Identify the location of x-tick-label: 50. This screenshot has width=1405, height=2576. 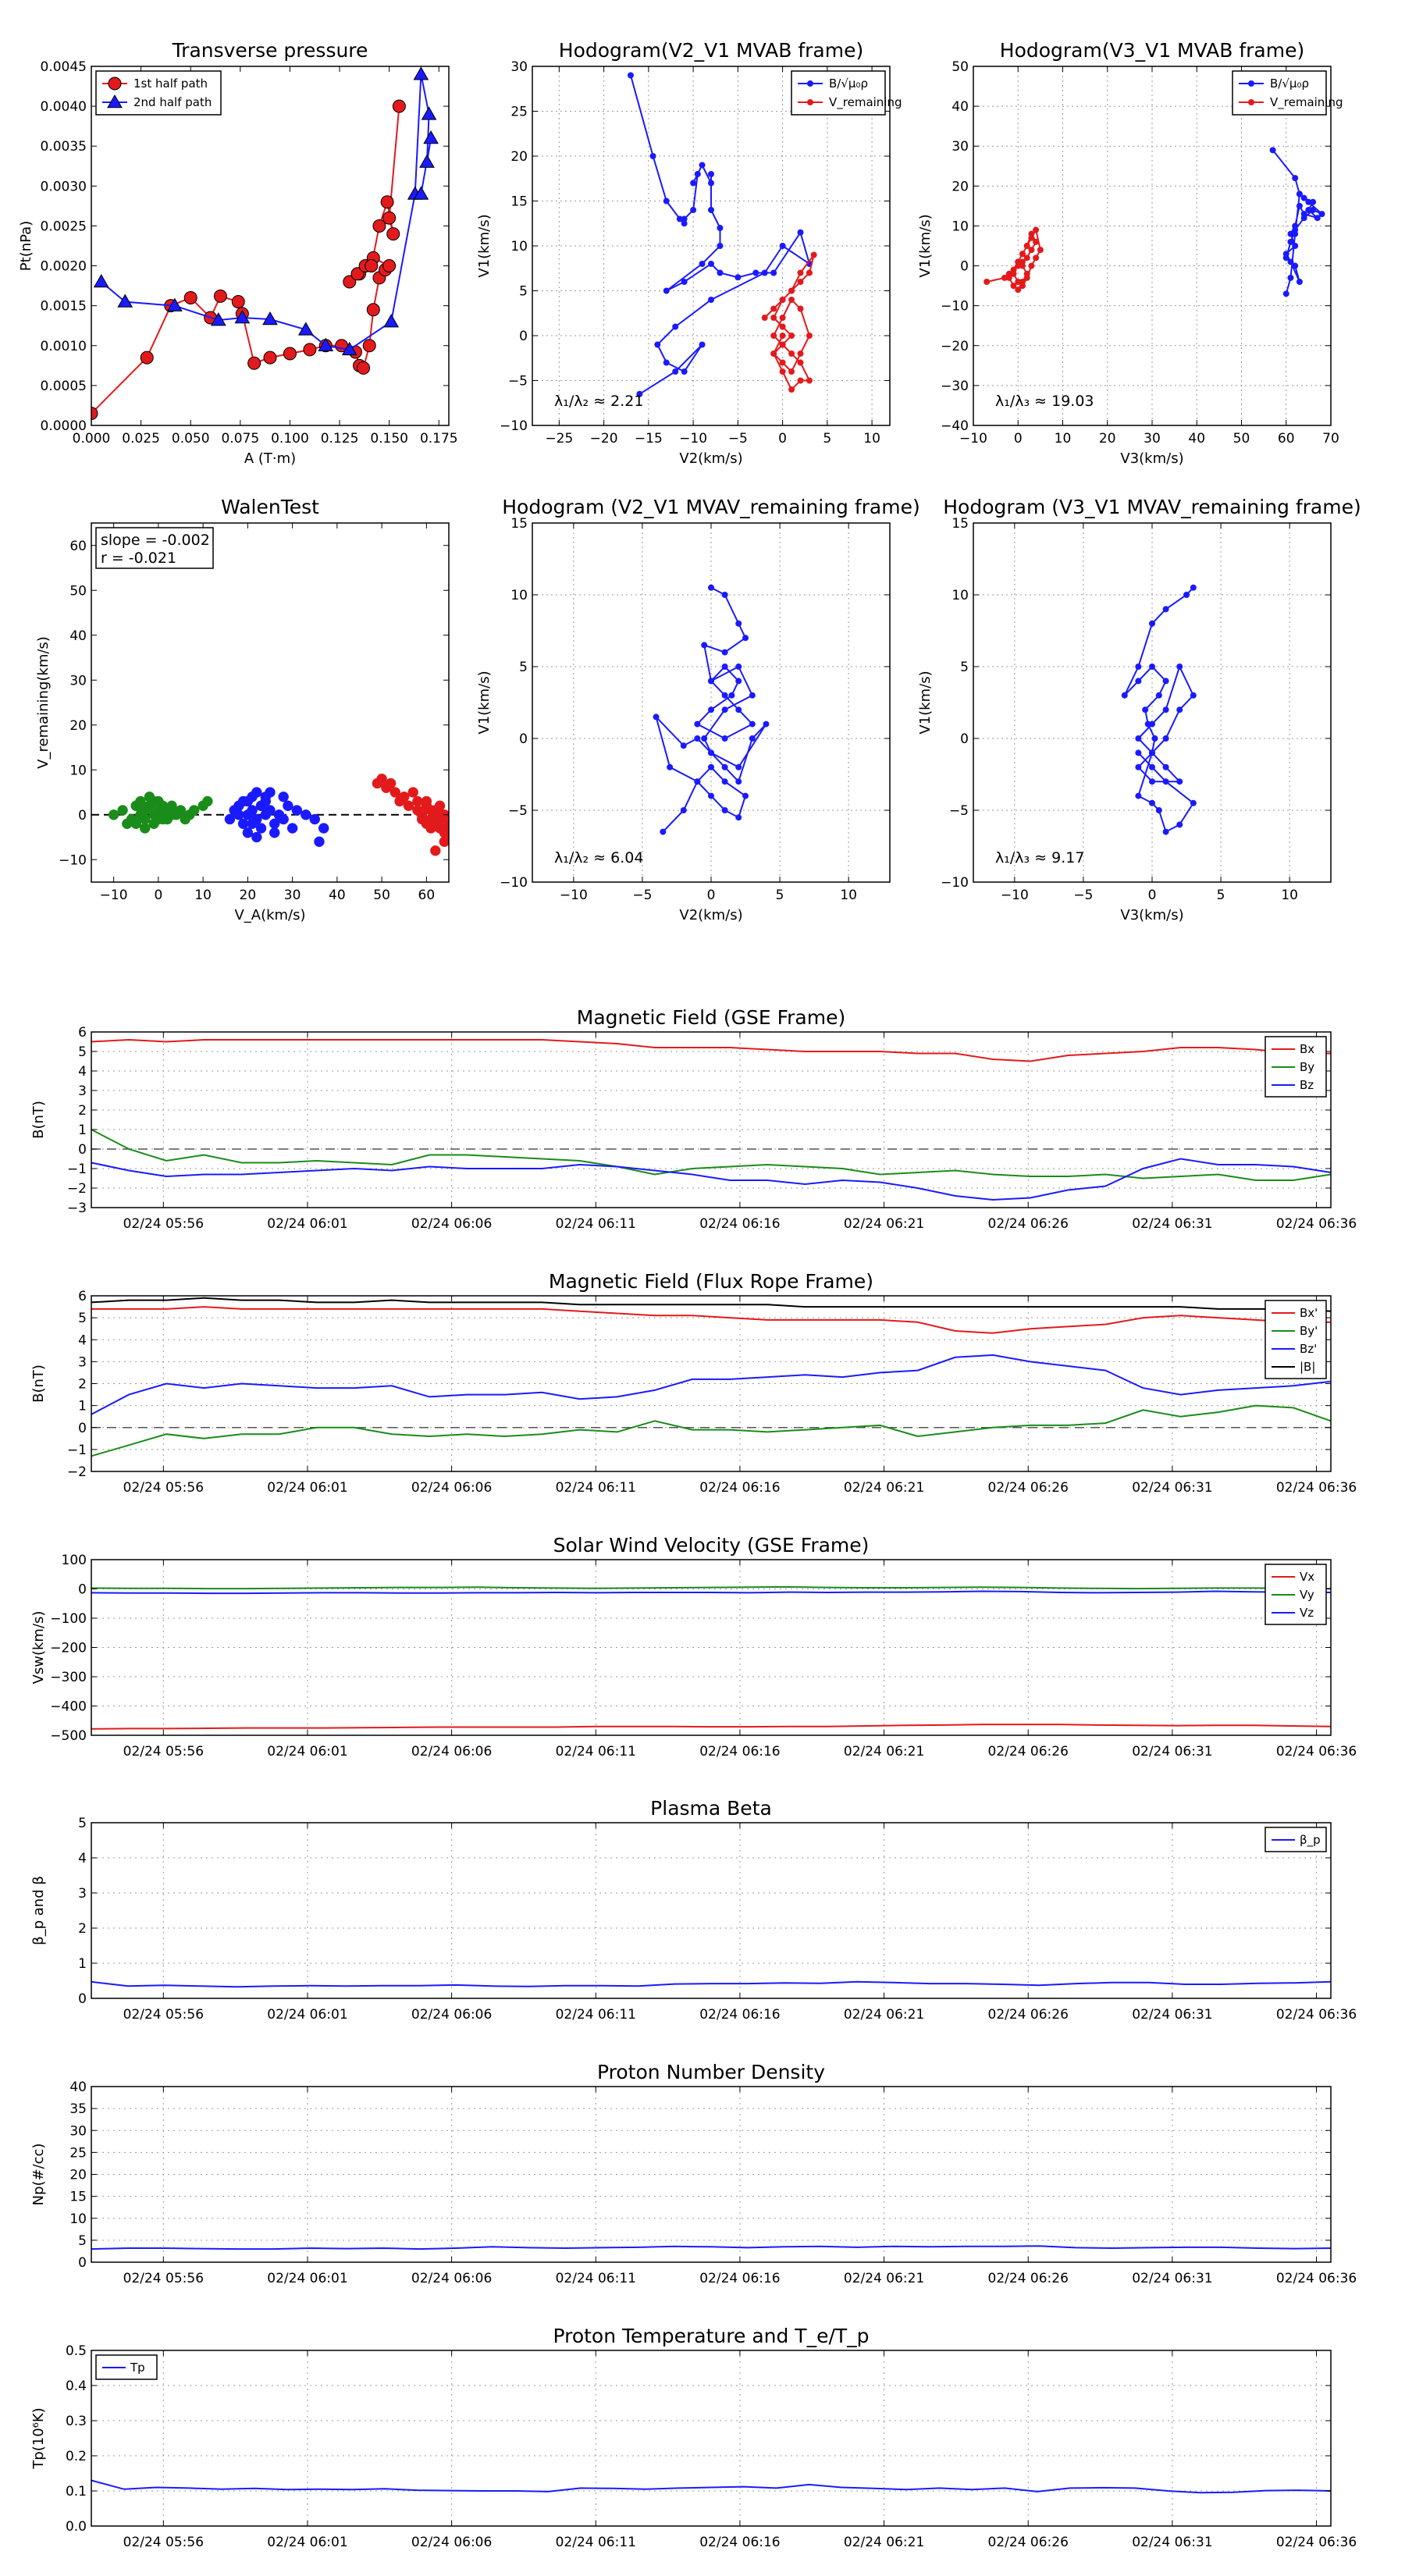
(1241, 439).